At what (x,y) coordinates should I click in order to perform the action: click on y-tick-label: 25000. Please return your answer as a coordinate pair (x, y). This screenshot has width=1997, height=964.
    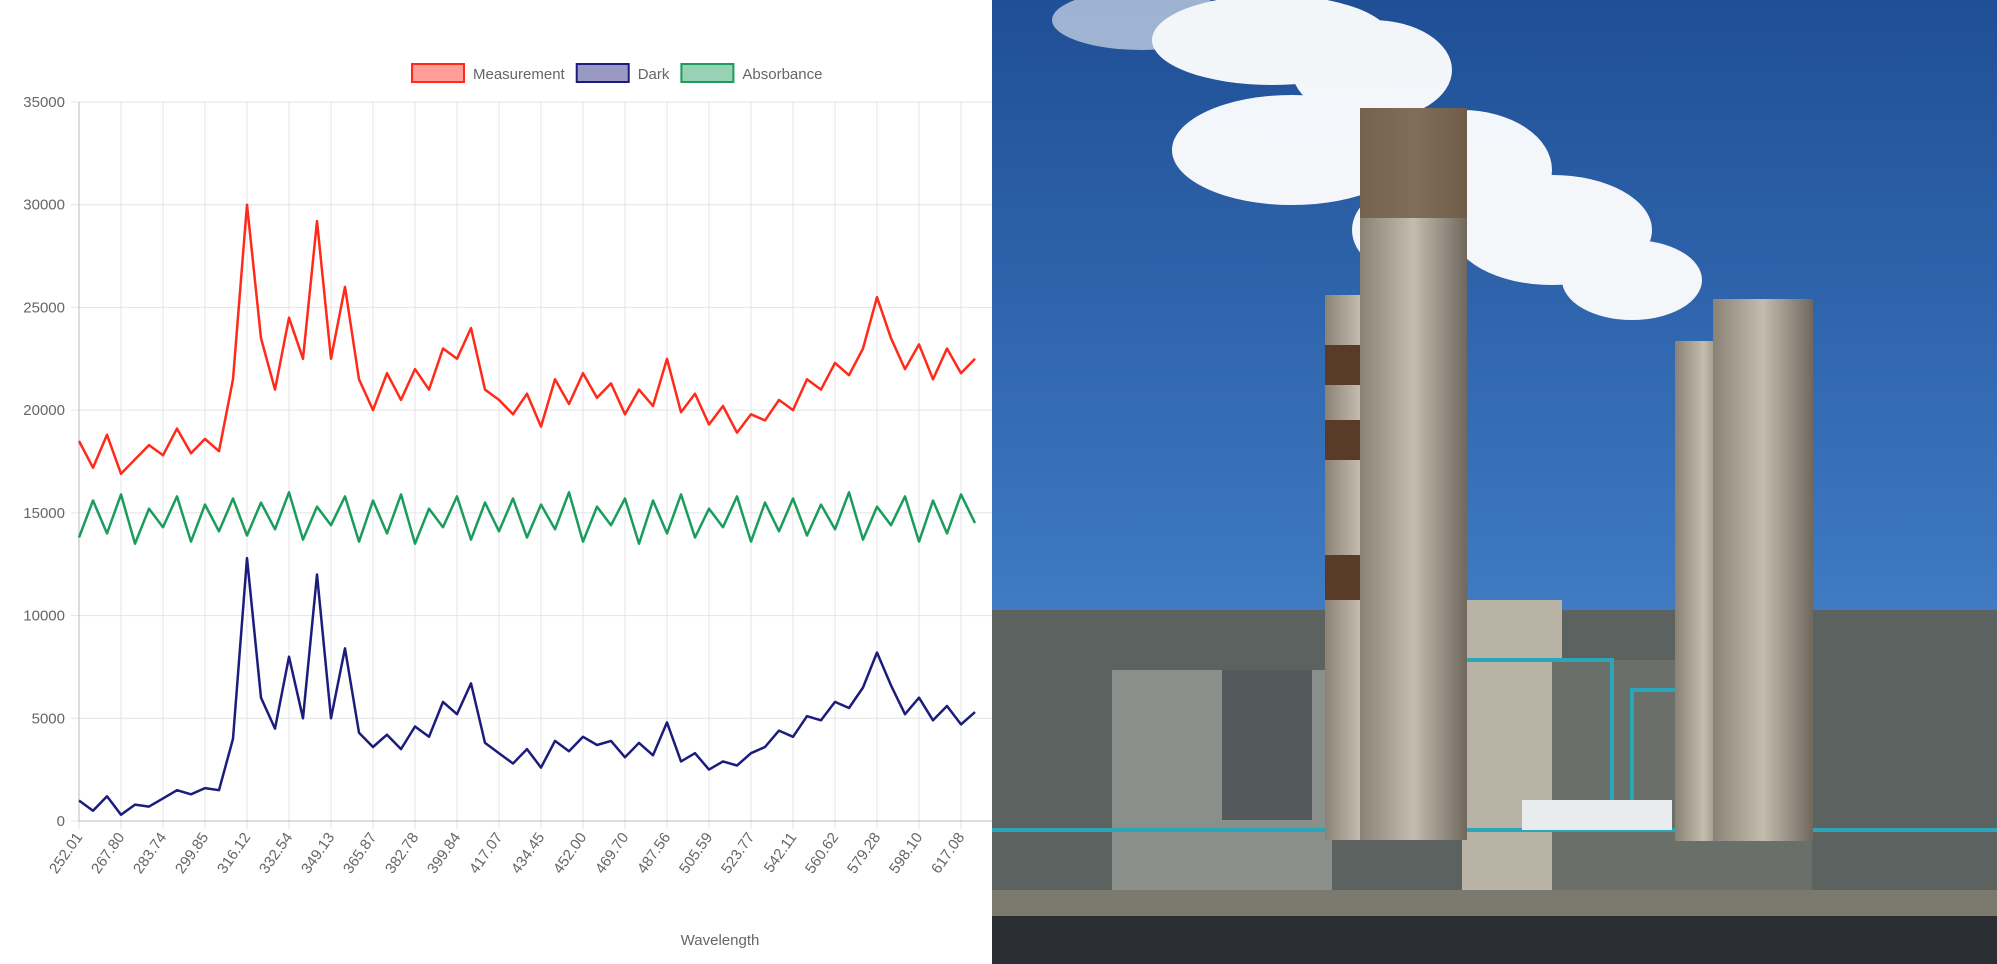
    Looking at the image, I should click on (44, 307).